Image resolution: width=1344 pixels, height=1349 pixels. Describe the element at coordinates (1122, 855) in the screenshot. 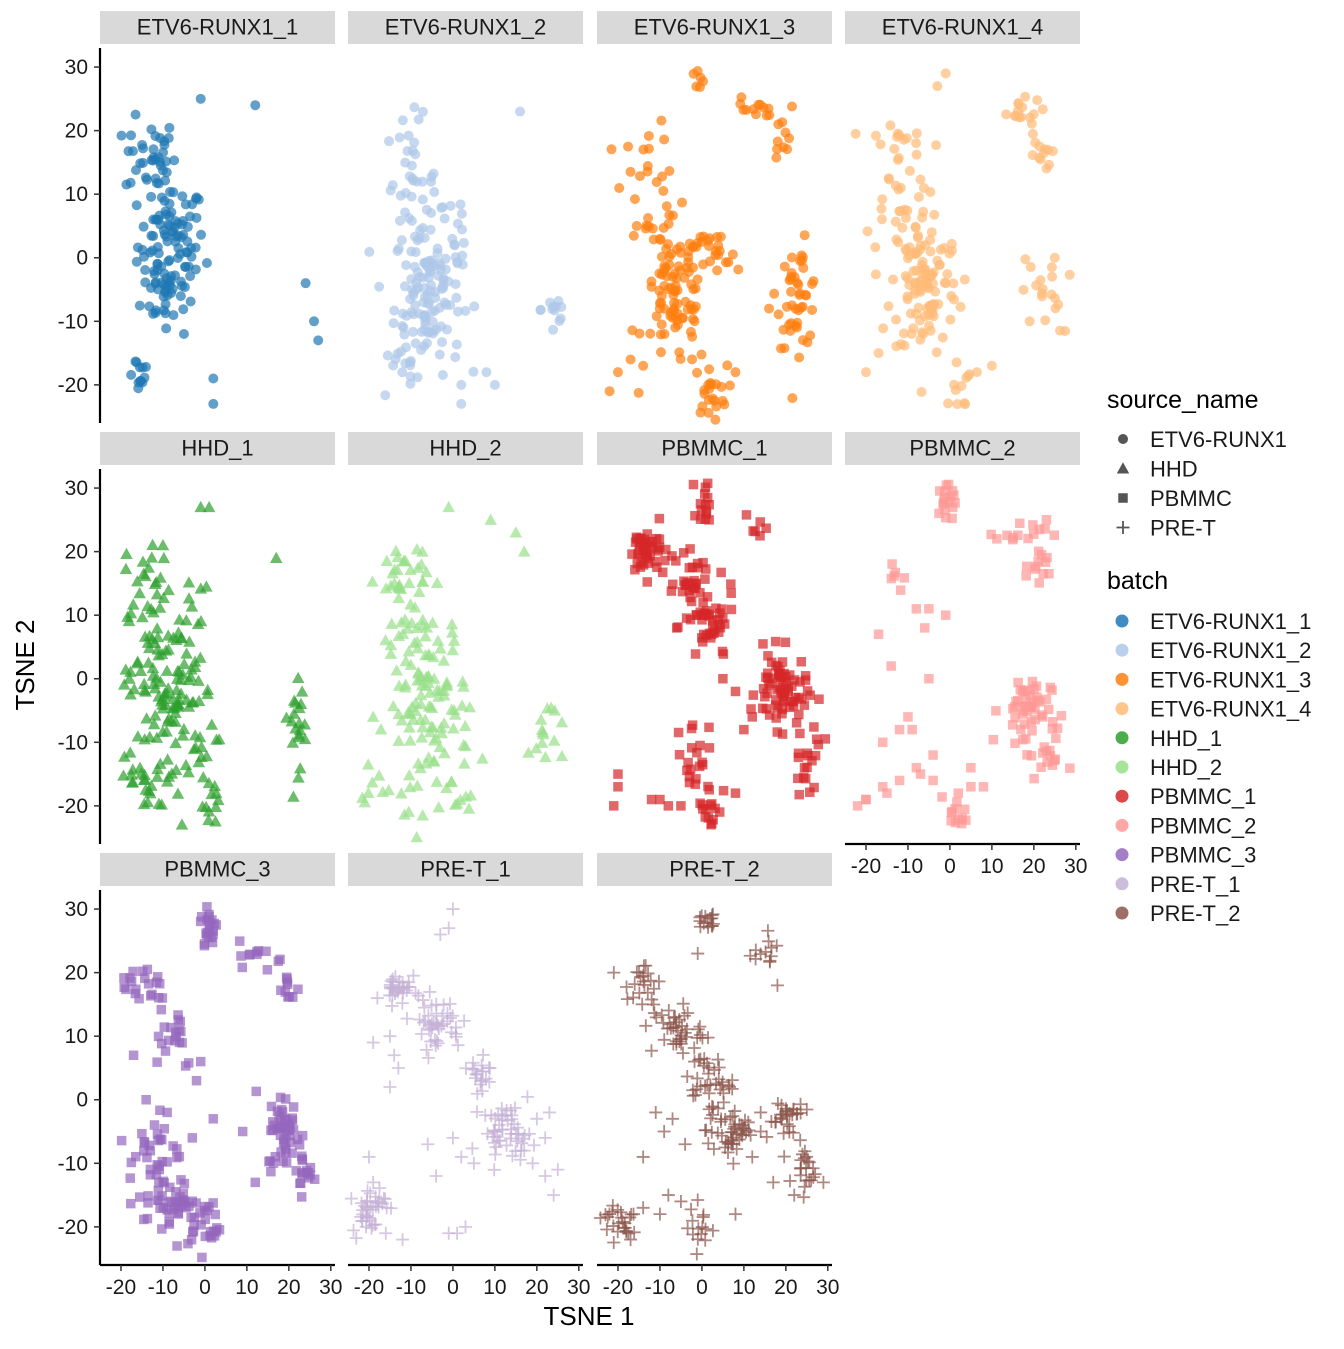

I see `color-legend-key` at that location.